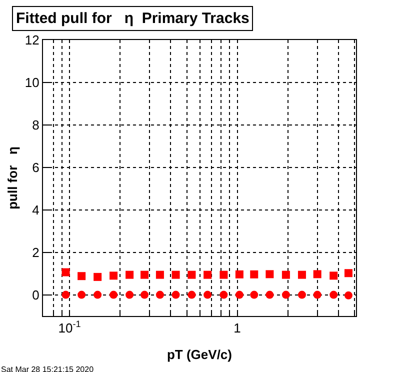 This screenshot has height=372, width=396. Describe the element at coordinates (36, 167) in the screenshot. I see `y-tick-label: 6` at that location.